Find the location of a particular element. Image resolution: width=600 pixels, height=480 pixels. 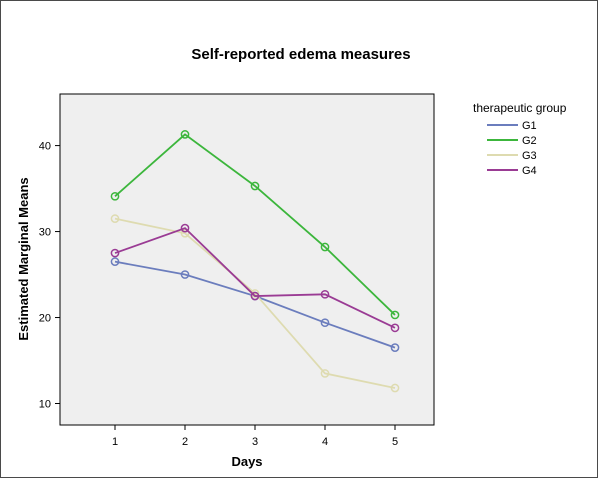

y-tick-label: 40 is located at coordinates (45, 147).